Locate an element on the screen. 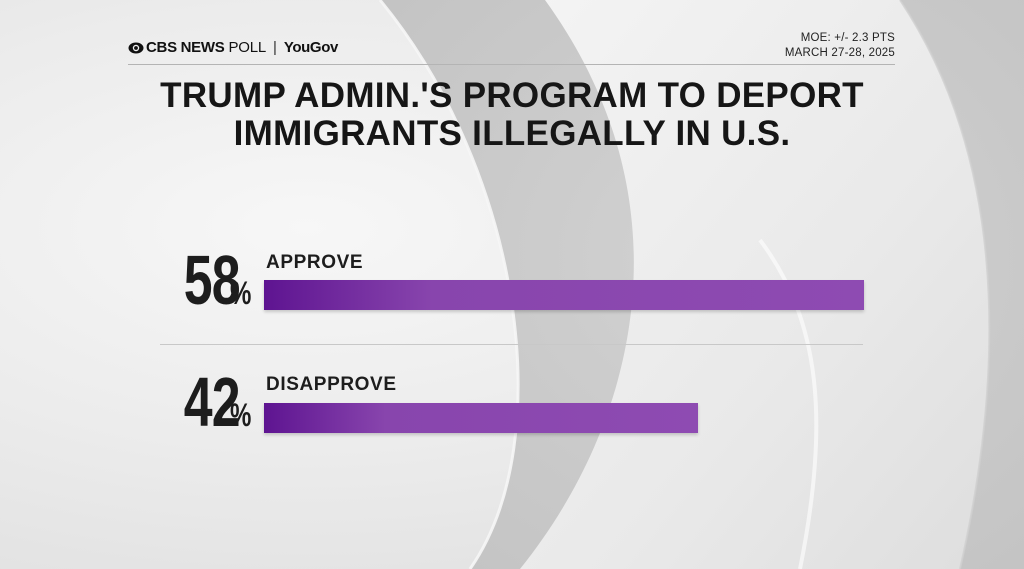  poll-meta: MOE: +/- 2.3 PTS MARCH 27-28, 2025 is located at coordinates (840, 46).